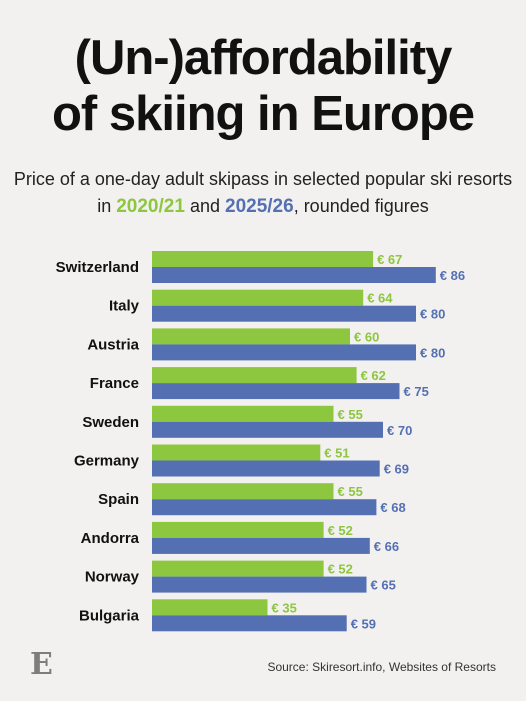 The image size is (526, 701). I want to click on value-label-2025: € 69, so click(396, 469).